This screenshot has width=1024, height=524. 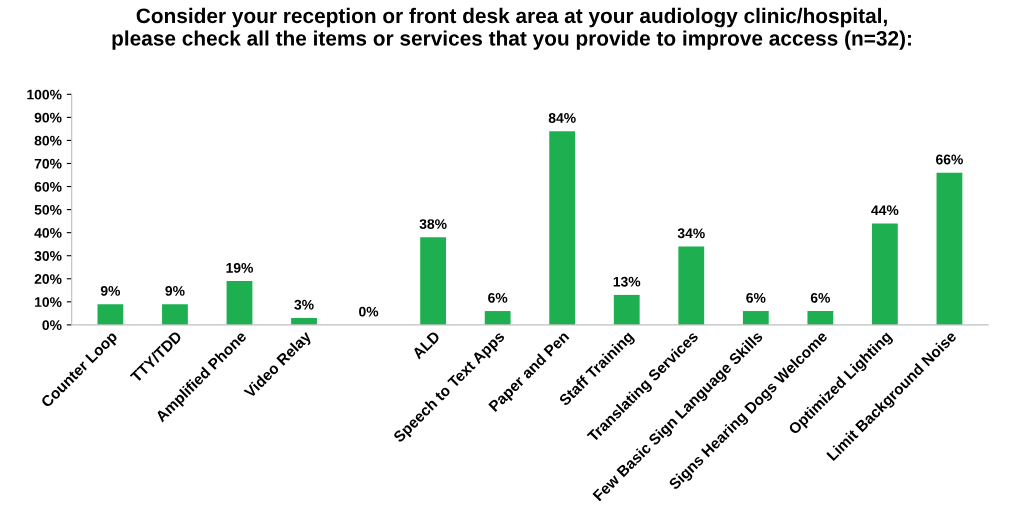 I want to click on data-label: 34%, so click(x=691, y=233).